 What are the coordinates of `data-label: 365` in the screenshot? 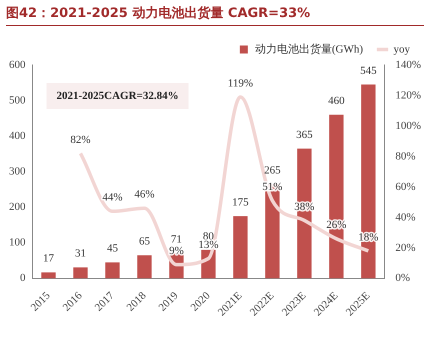 It's located at (305, 134).